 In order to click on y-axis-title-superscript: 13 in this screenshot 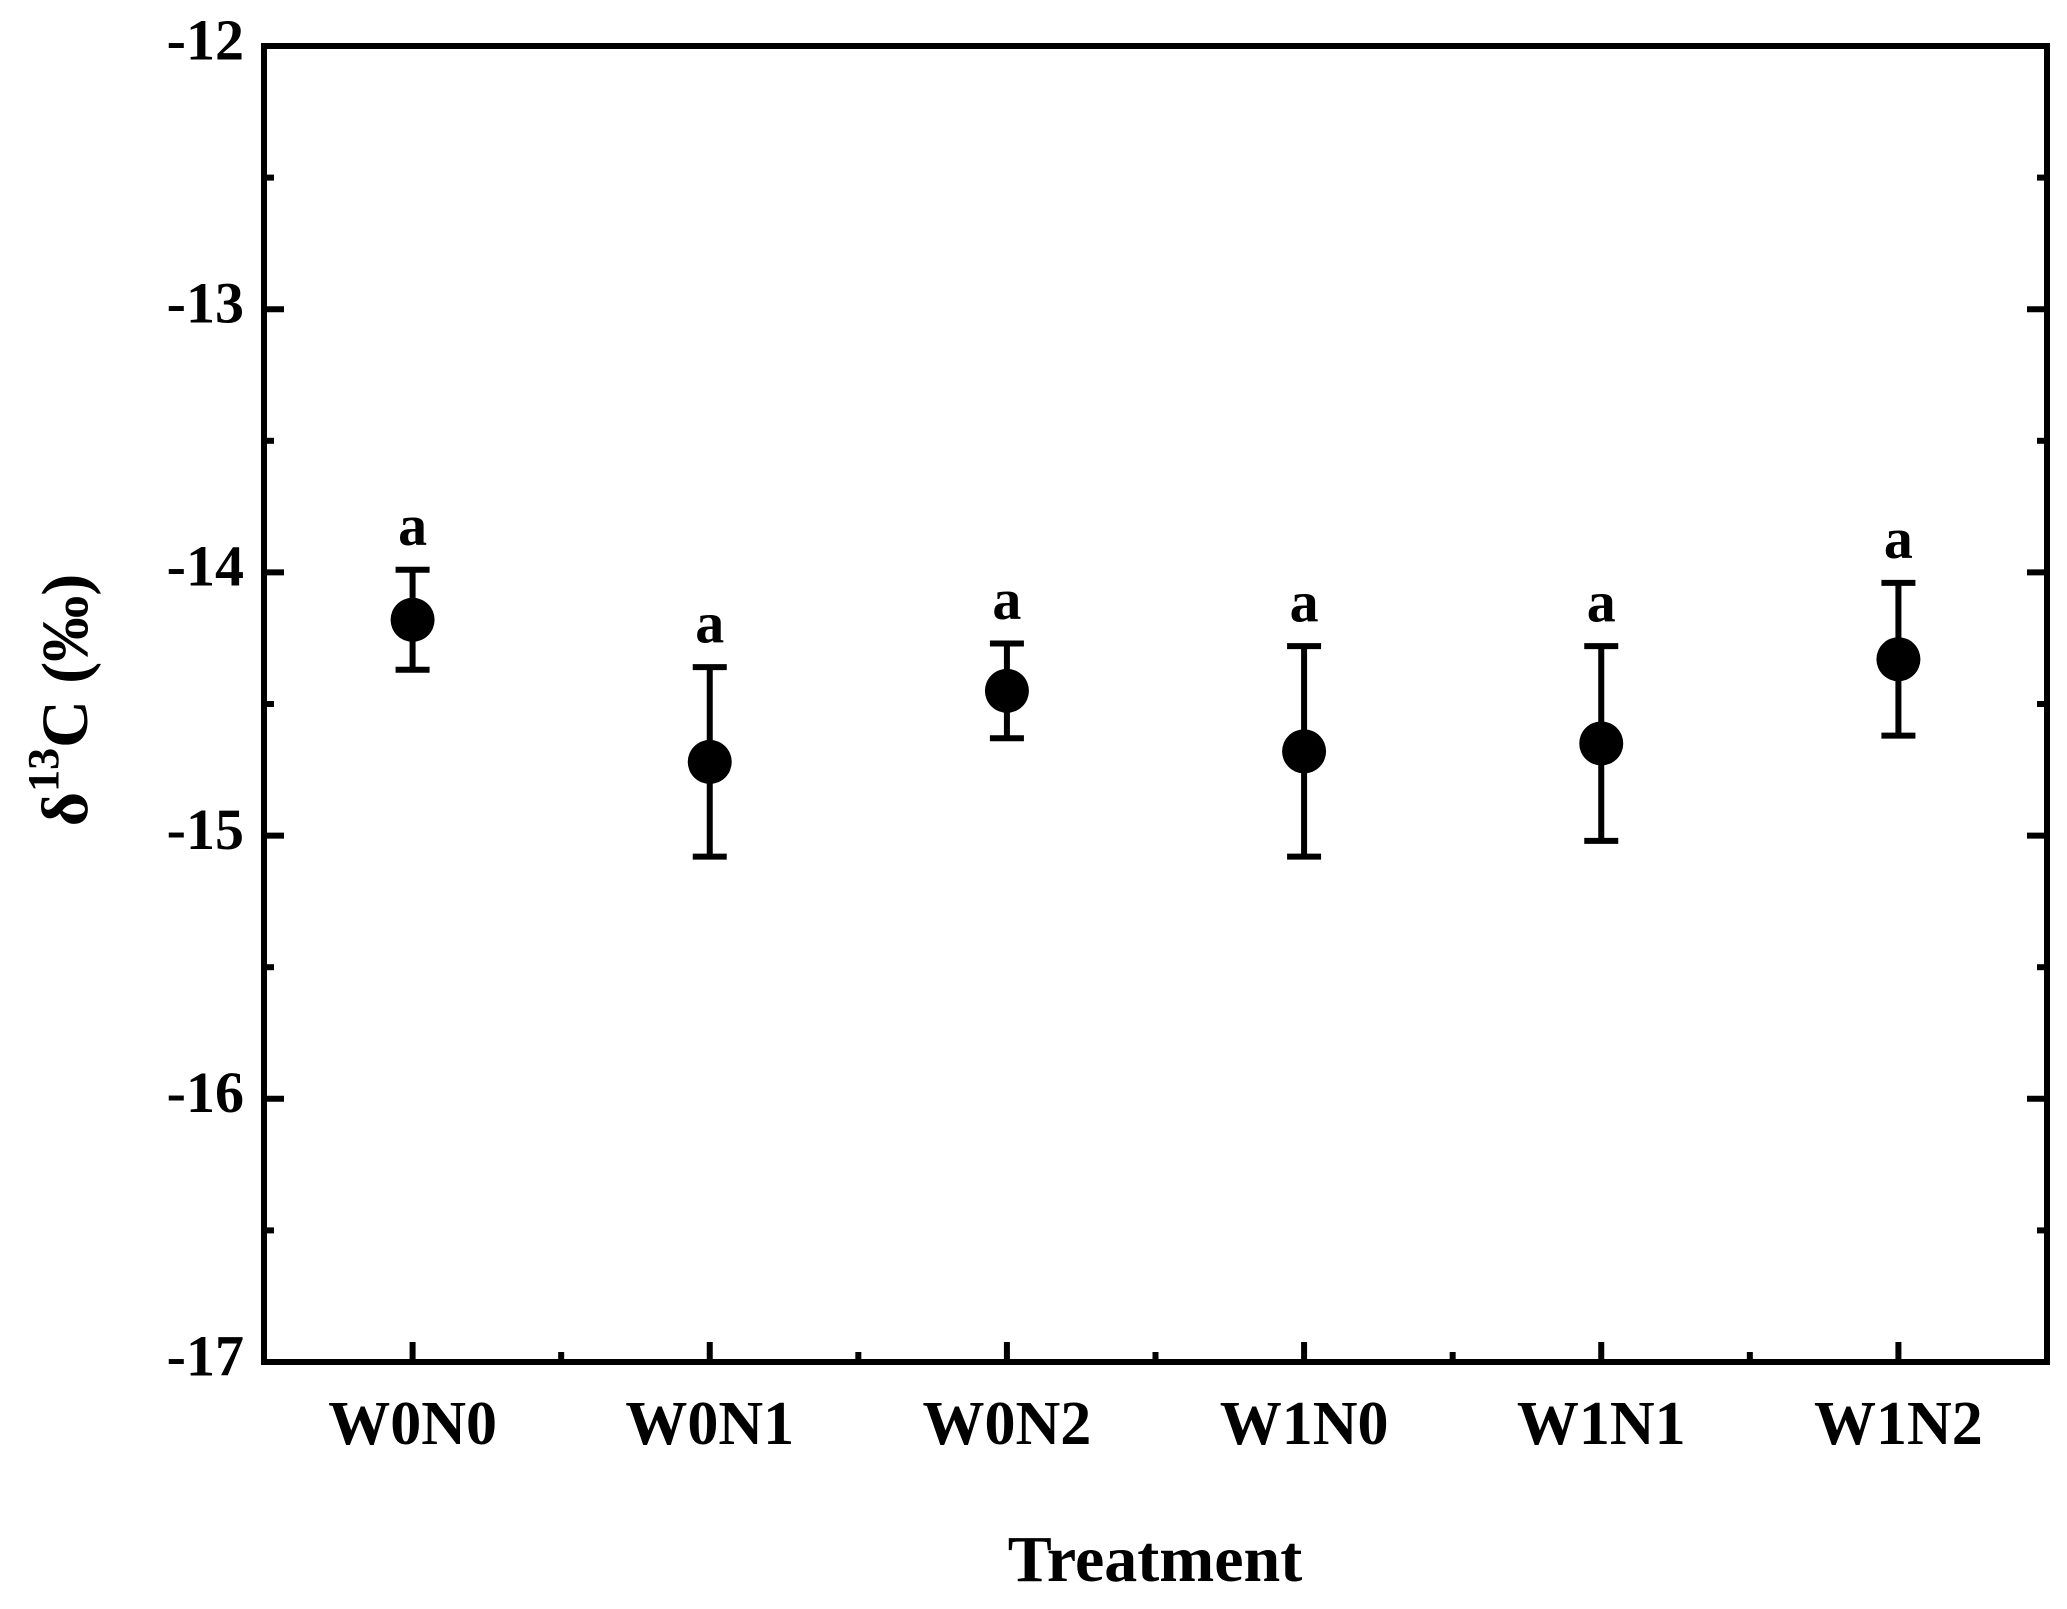, I will do `click(43, 770)`.